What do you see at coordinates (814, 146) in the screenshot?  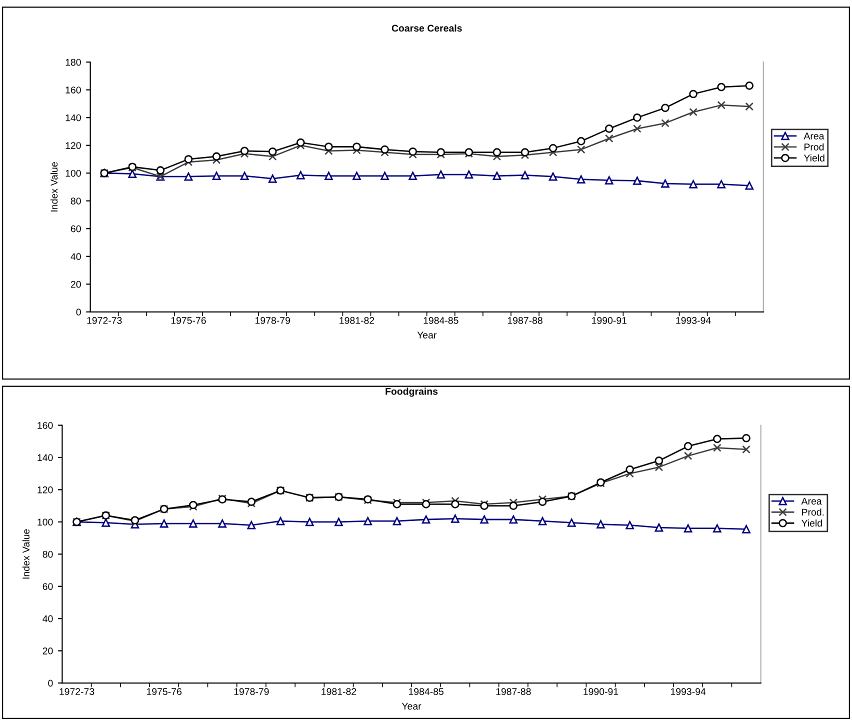 I see `legend-label: Prod` at bounding box center [814, 146].